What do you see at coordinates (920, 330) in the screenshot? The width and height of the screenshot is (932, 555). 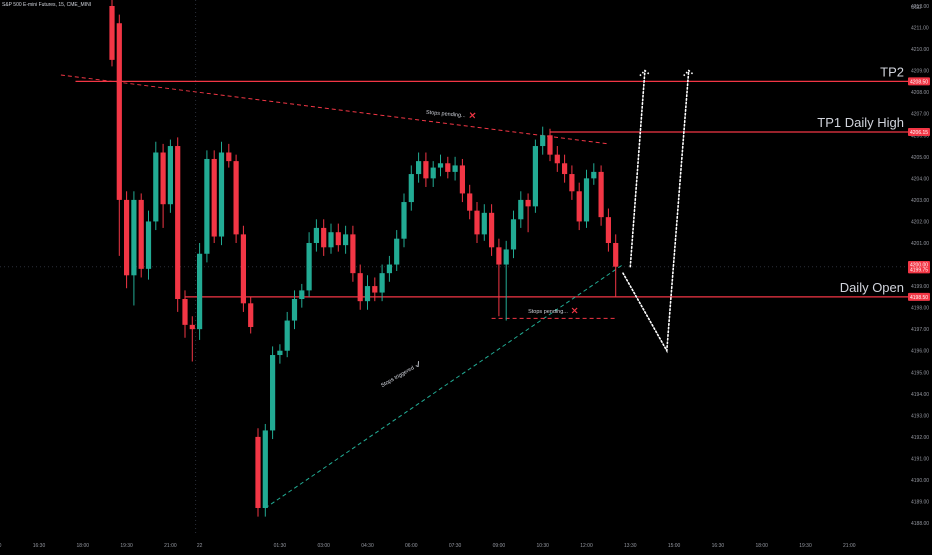 I see `y-tick-label: 4197.00` at bounding box center [920, 330].